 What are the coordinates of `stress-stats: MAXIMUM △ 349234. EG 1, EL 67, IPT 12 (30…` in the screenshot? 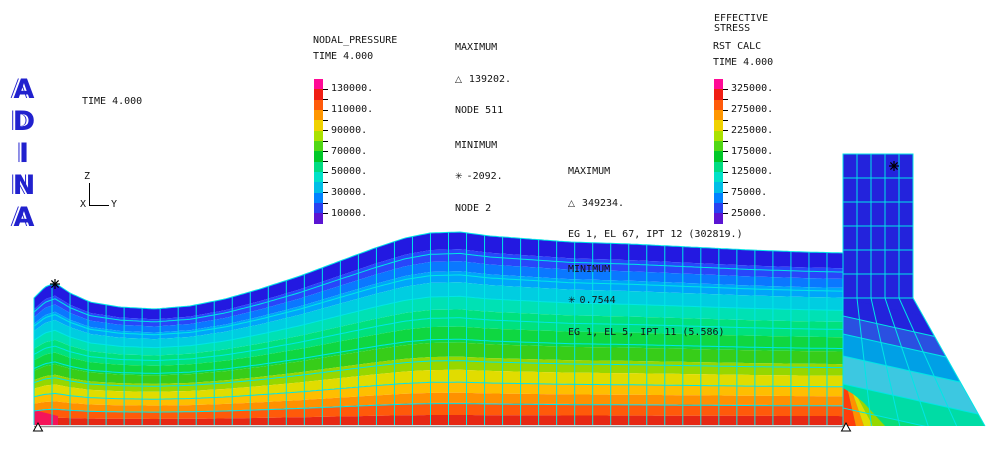 It's located at (655, 252).